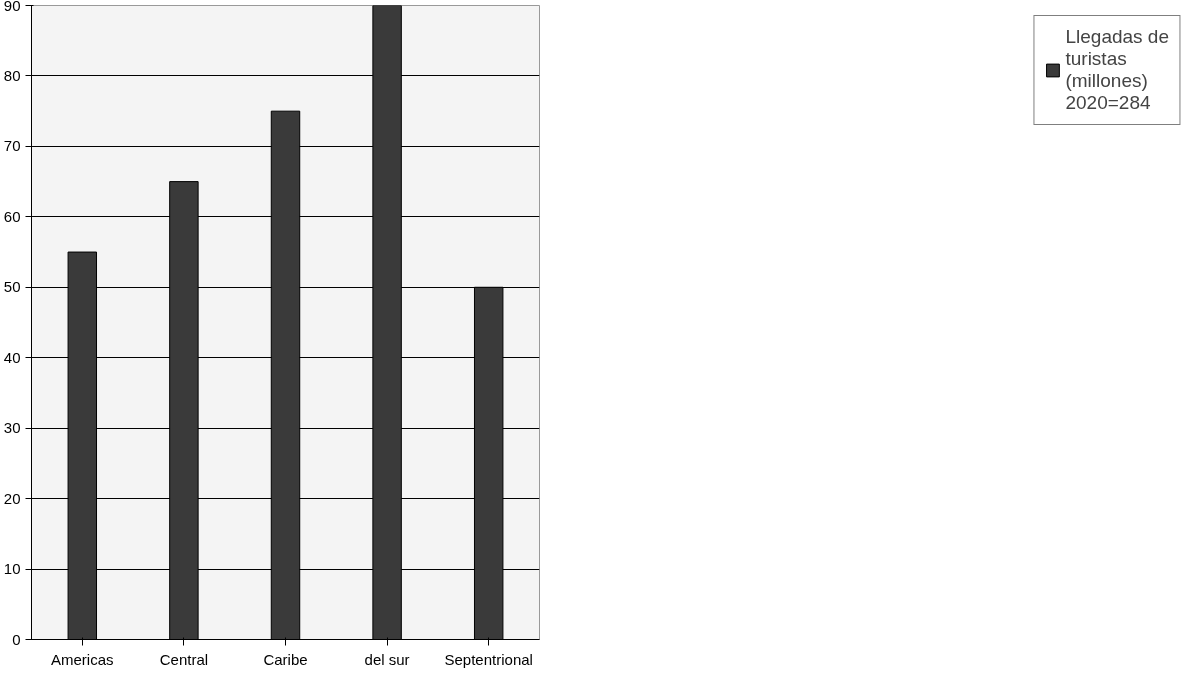 This screenshot has width=1202, height=681. What do you see at coordinates (12, 357) in the screenshot?
I see `y-tick-label: 40` at bounding box center [12, 357].